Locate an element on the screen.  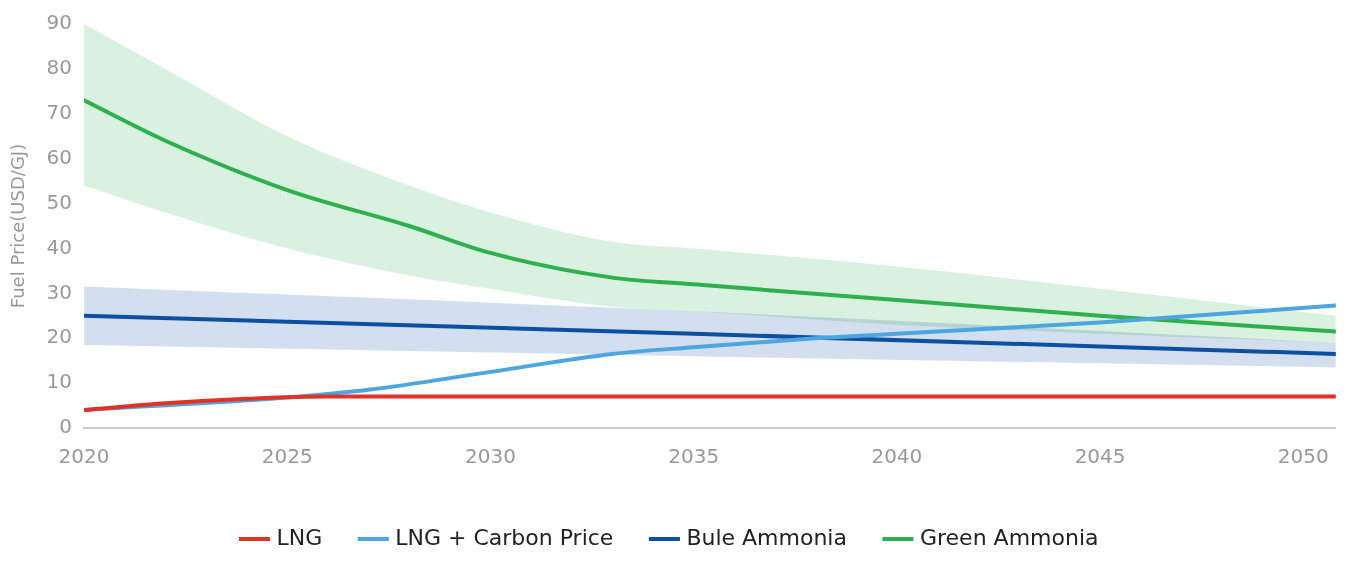
y-tick-label: 0 is located at coordinates (66, 426).